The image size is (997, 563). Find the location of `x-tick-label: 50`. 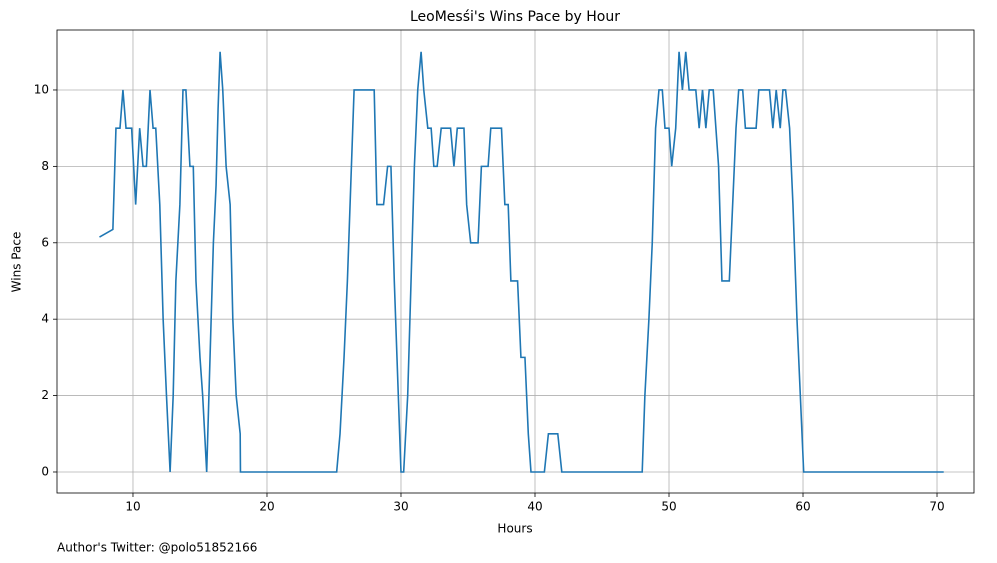

x-tick-label: 50 is located at coordinates (668, 507).